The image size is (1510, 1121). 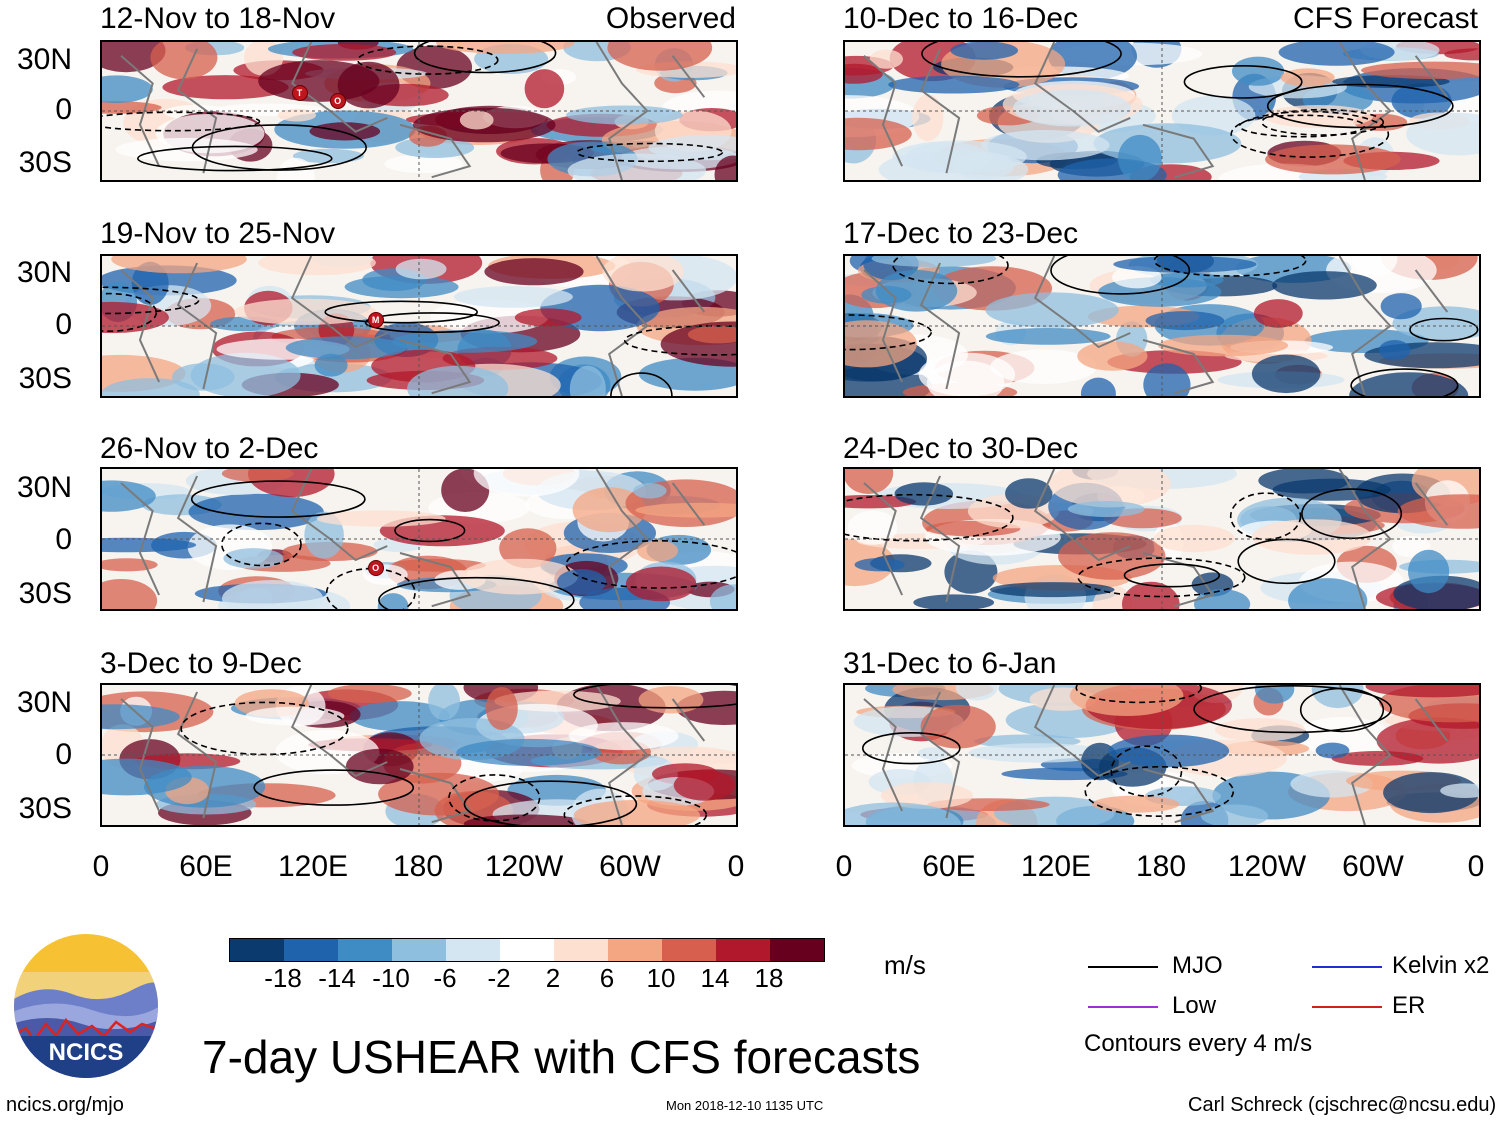 What do you see at coordinates (607, 978) in the screenshot?
I see `colorbar-tick-label: 6` at bounding box center [607, 978].